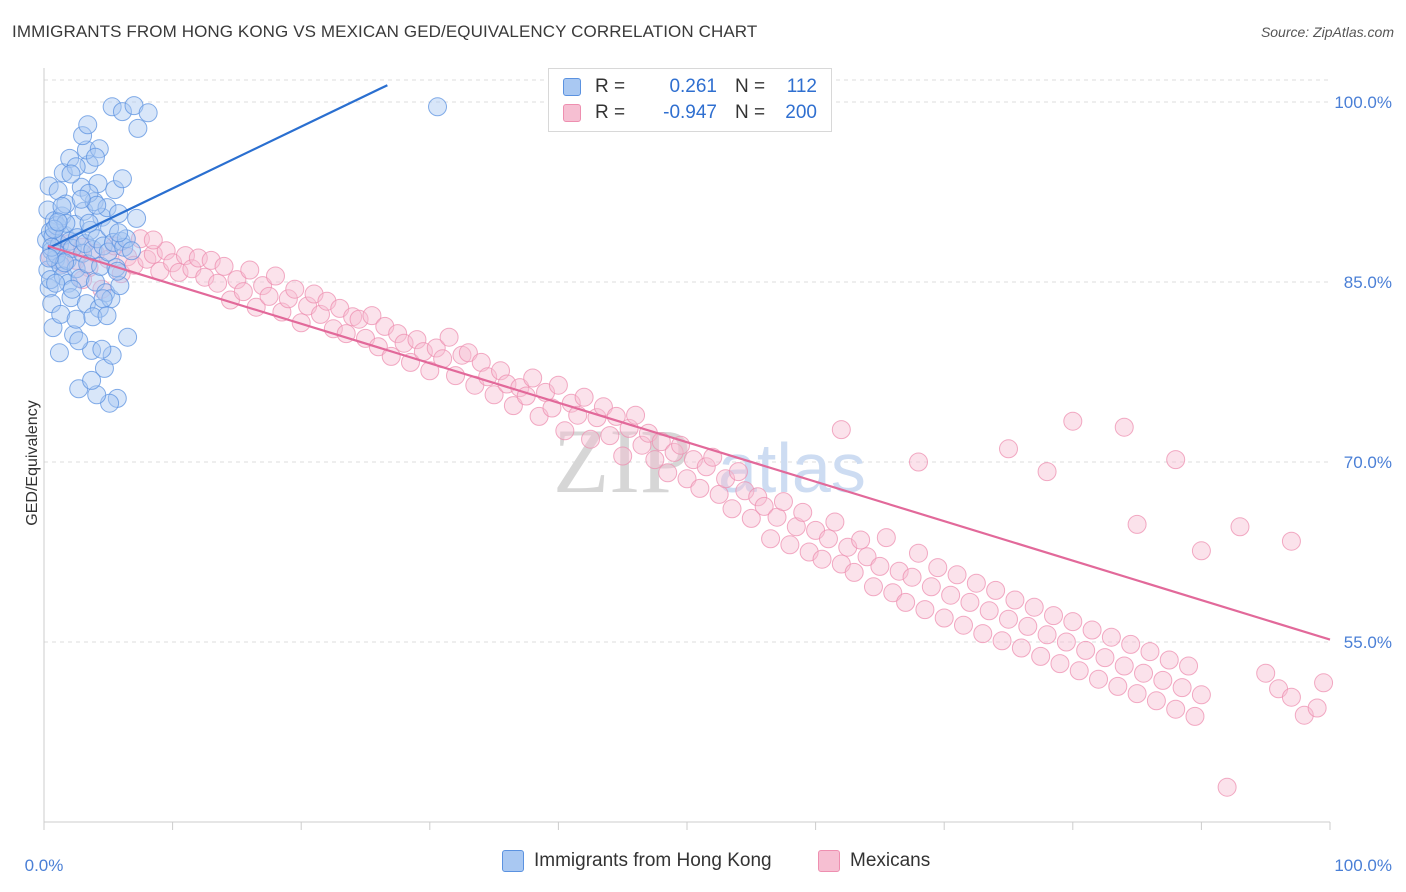  Describe the element at coordinates (217, 167) in the screenshot. I see `hong-kong-trend-line` at that location.